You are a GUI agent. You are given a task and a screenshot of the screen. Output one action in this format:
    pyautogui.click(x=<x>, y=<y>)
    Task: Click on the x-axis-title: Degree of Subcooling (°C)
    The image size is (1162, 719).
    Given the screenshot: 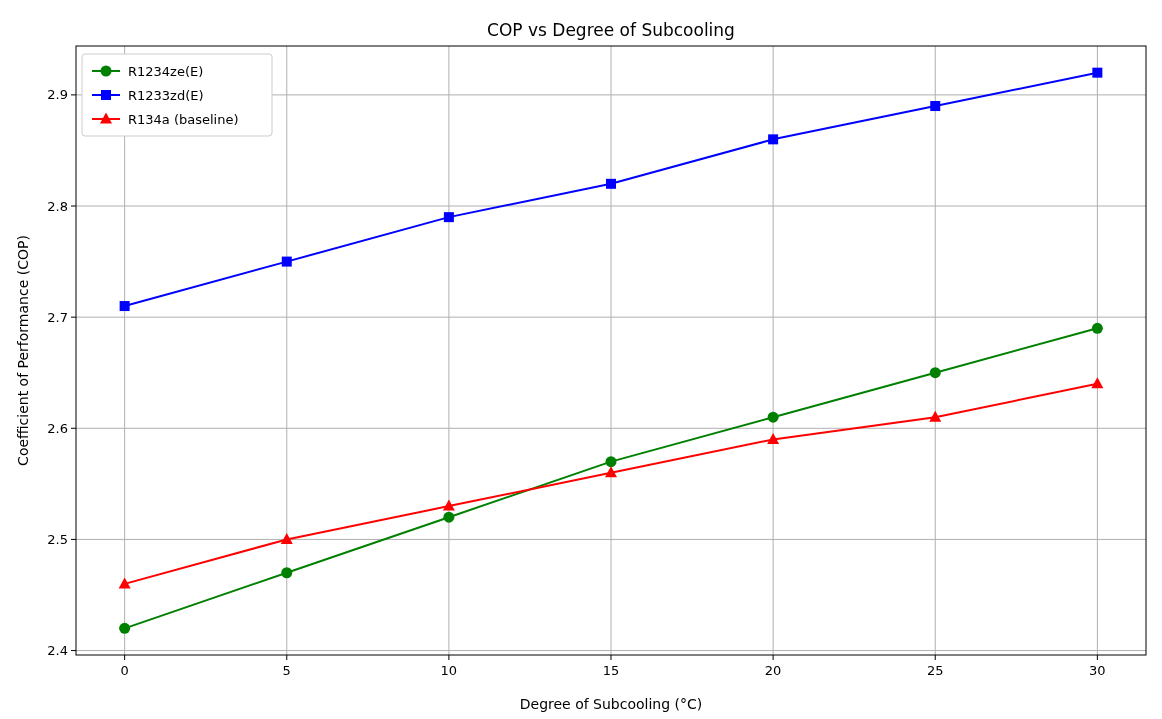 What is the action you would take?
    pyautogui.click(x=611, y=704)
    